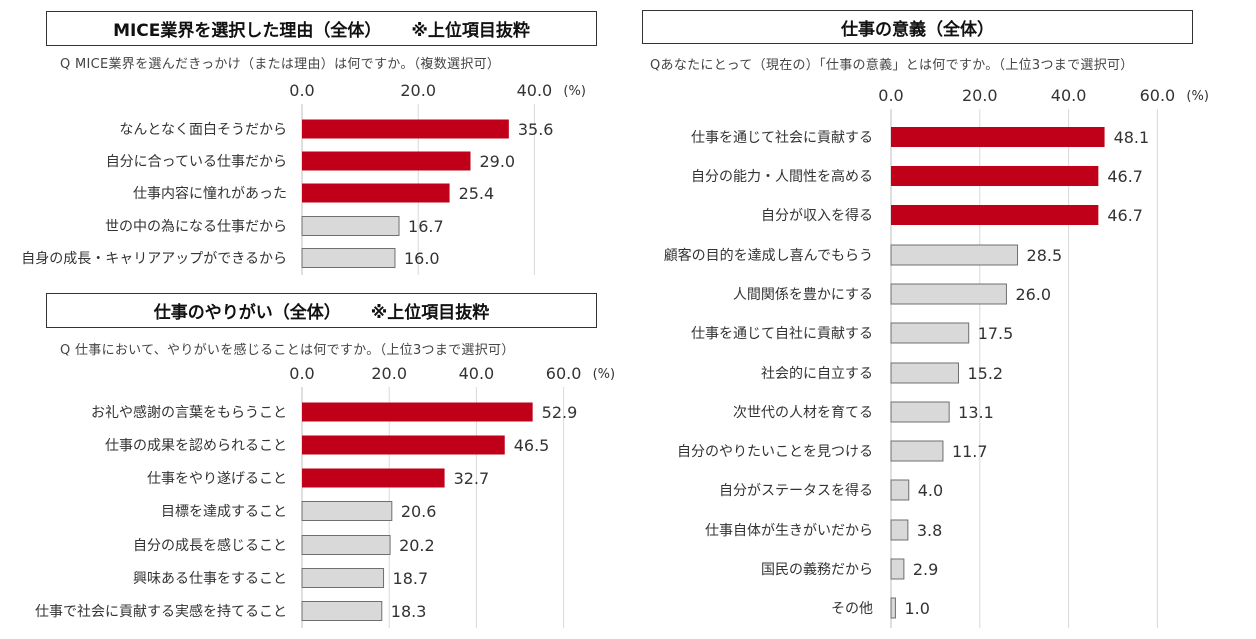  I want to click on mice-chart-question: Q MICE業界を選んだきっかけ（または理由）は何ですか。（複数選択可）, so click(280, 64).